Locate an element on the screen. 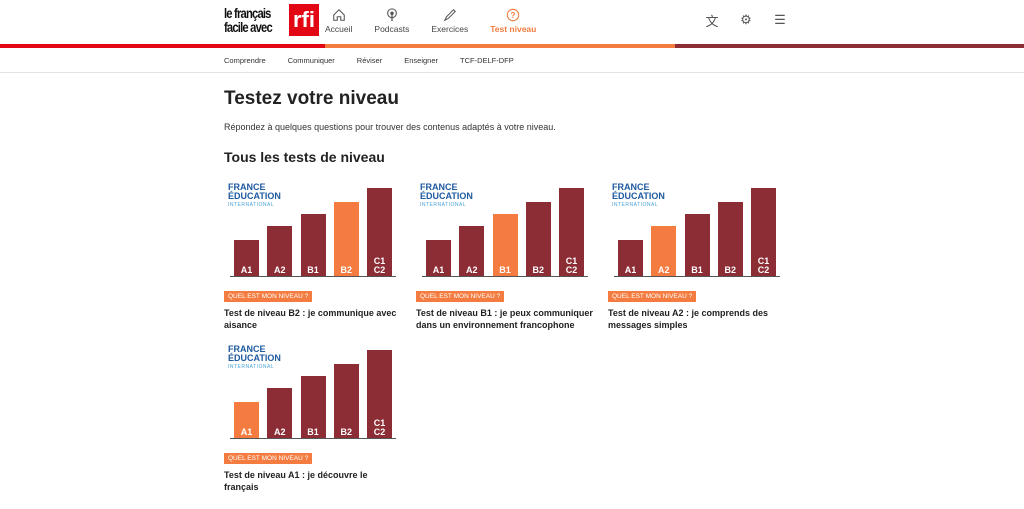  nav-accueil: Accueil is located at coordinates (338, 21).